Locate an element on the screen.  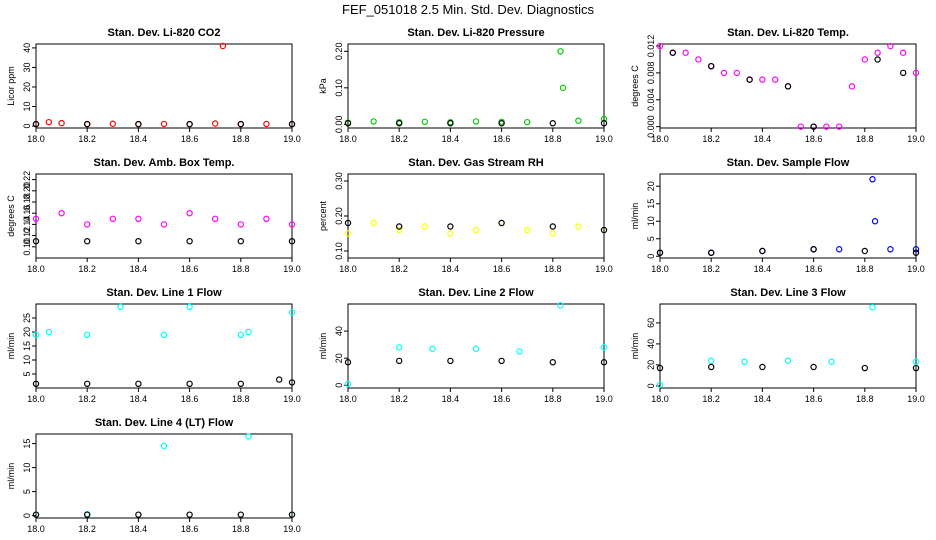
panel-title: Stan. Dev. Line 4 (LT) Flow is located at coordinates (164, 423).